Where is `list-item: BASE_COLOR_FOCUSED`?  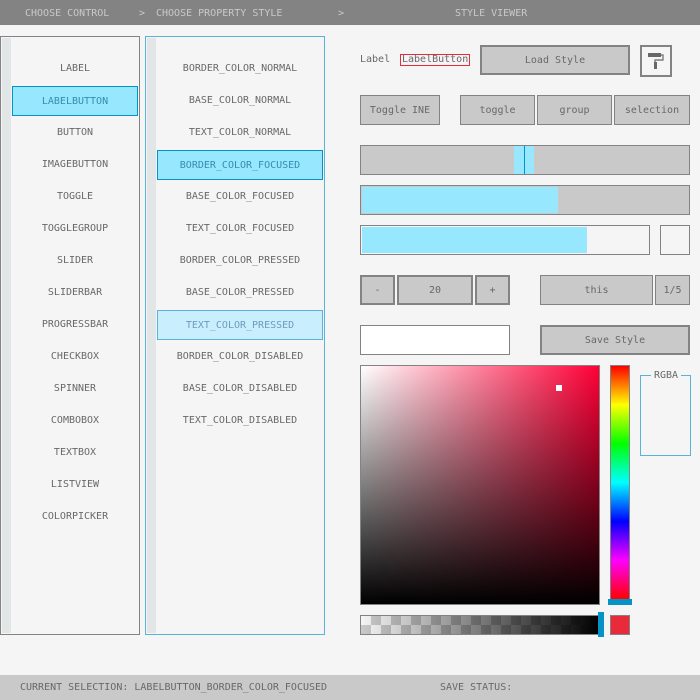 list-item: BASE_COLOR_FOCUSED is located at coordinates (240, 196).